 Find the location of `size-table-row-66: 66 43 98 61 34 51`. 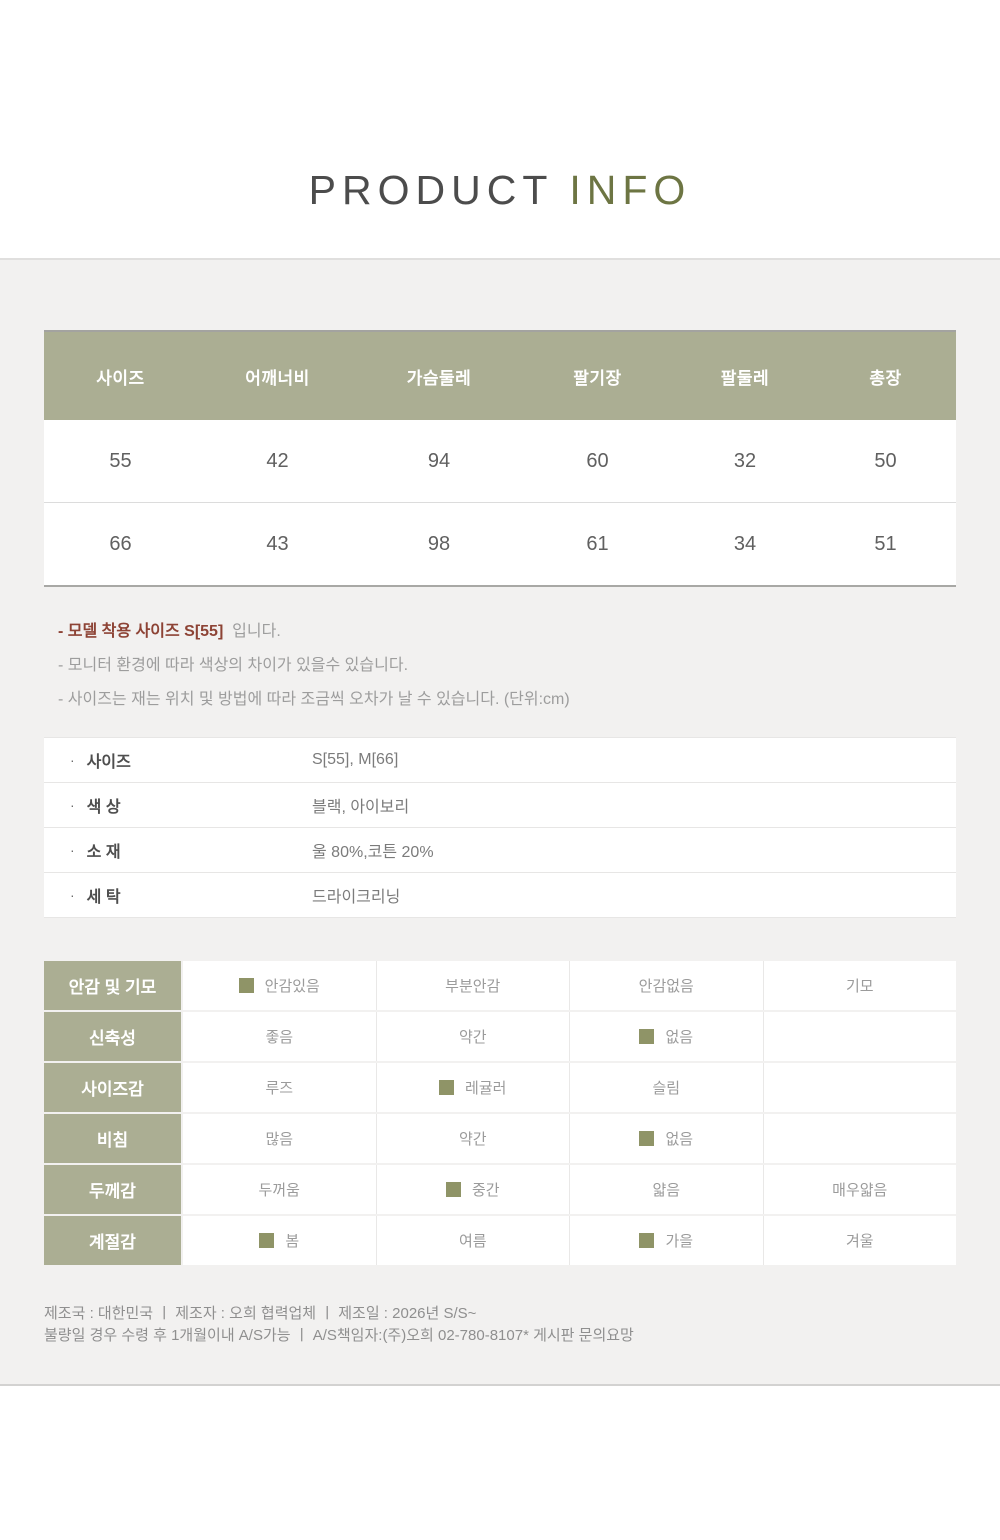

size-table-row-66: 66 43 98 61 34 51 is located at coordinates (500, 543).